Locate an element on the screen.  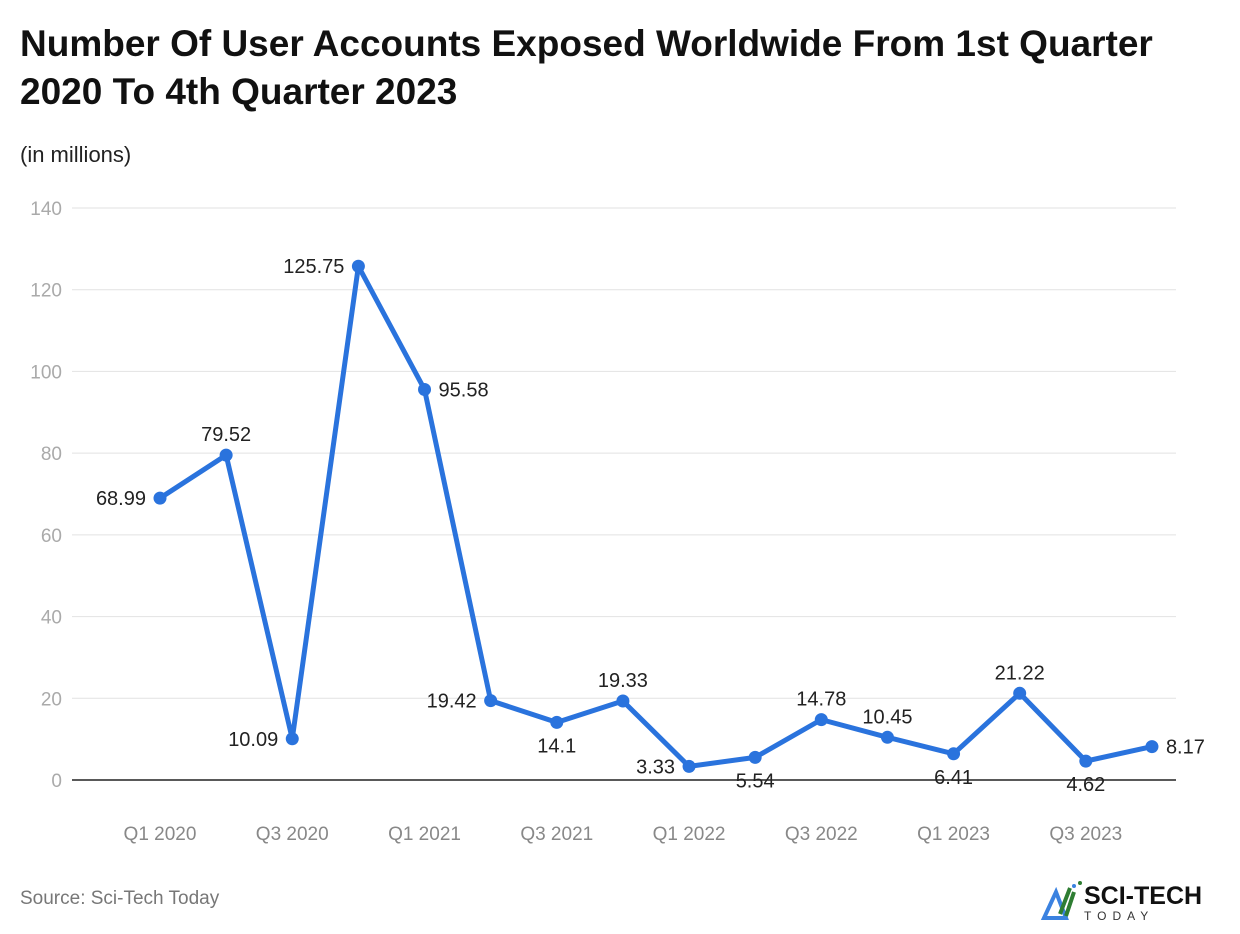
logo-text: SCI-TECH is located at coordinates (1143, 896).